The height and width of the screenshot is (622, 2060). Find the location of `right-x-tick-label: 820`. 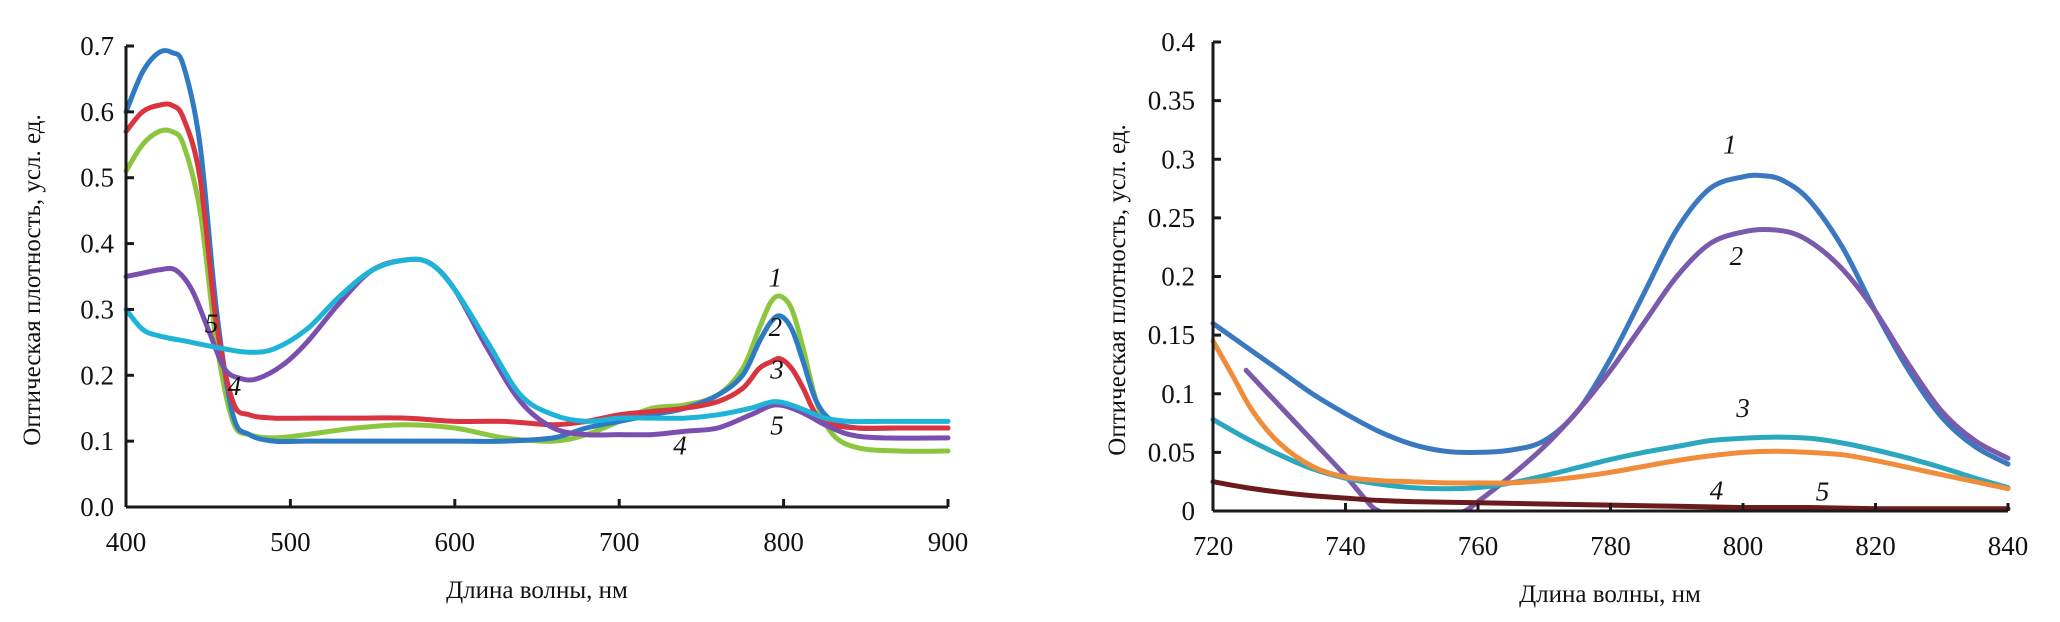

right-x-tick-label: 820 is located at coordinates (1875, 546).